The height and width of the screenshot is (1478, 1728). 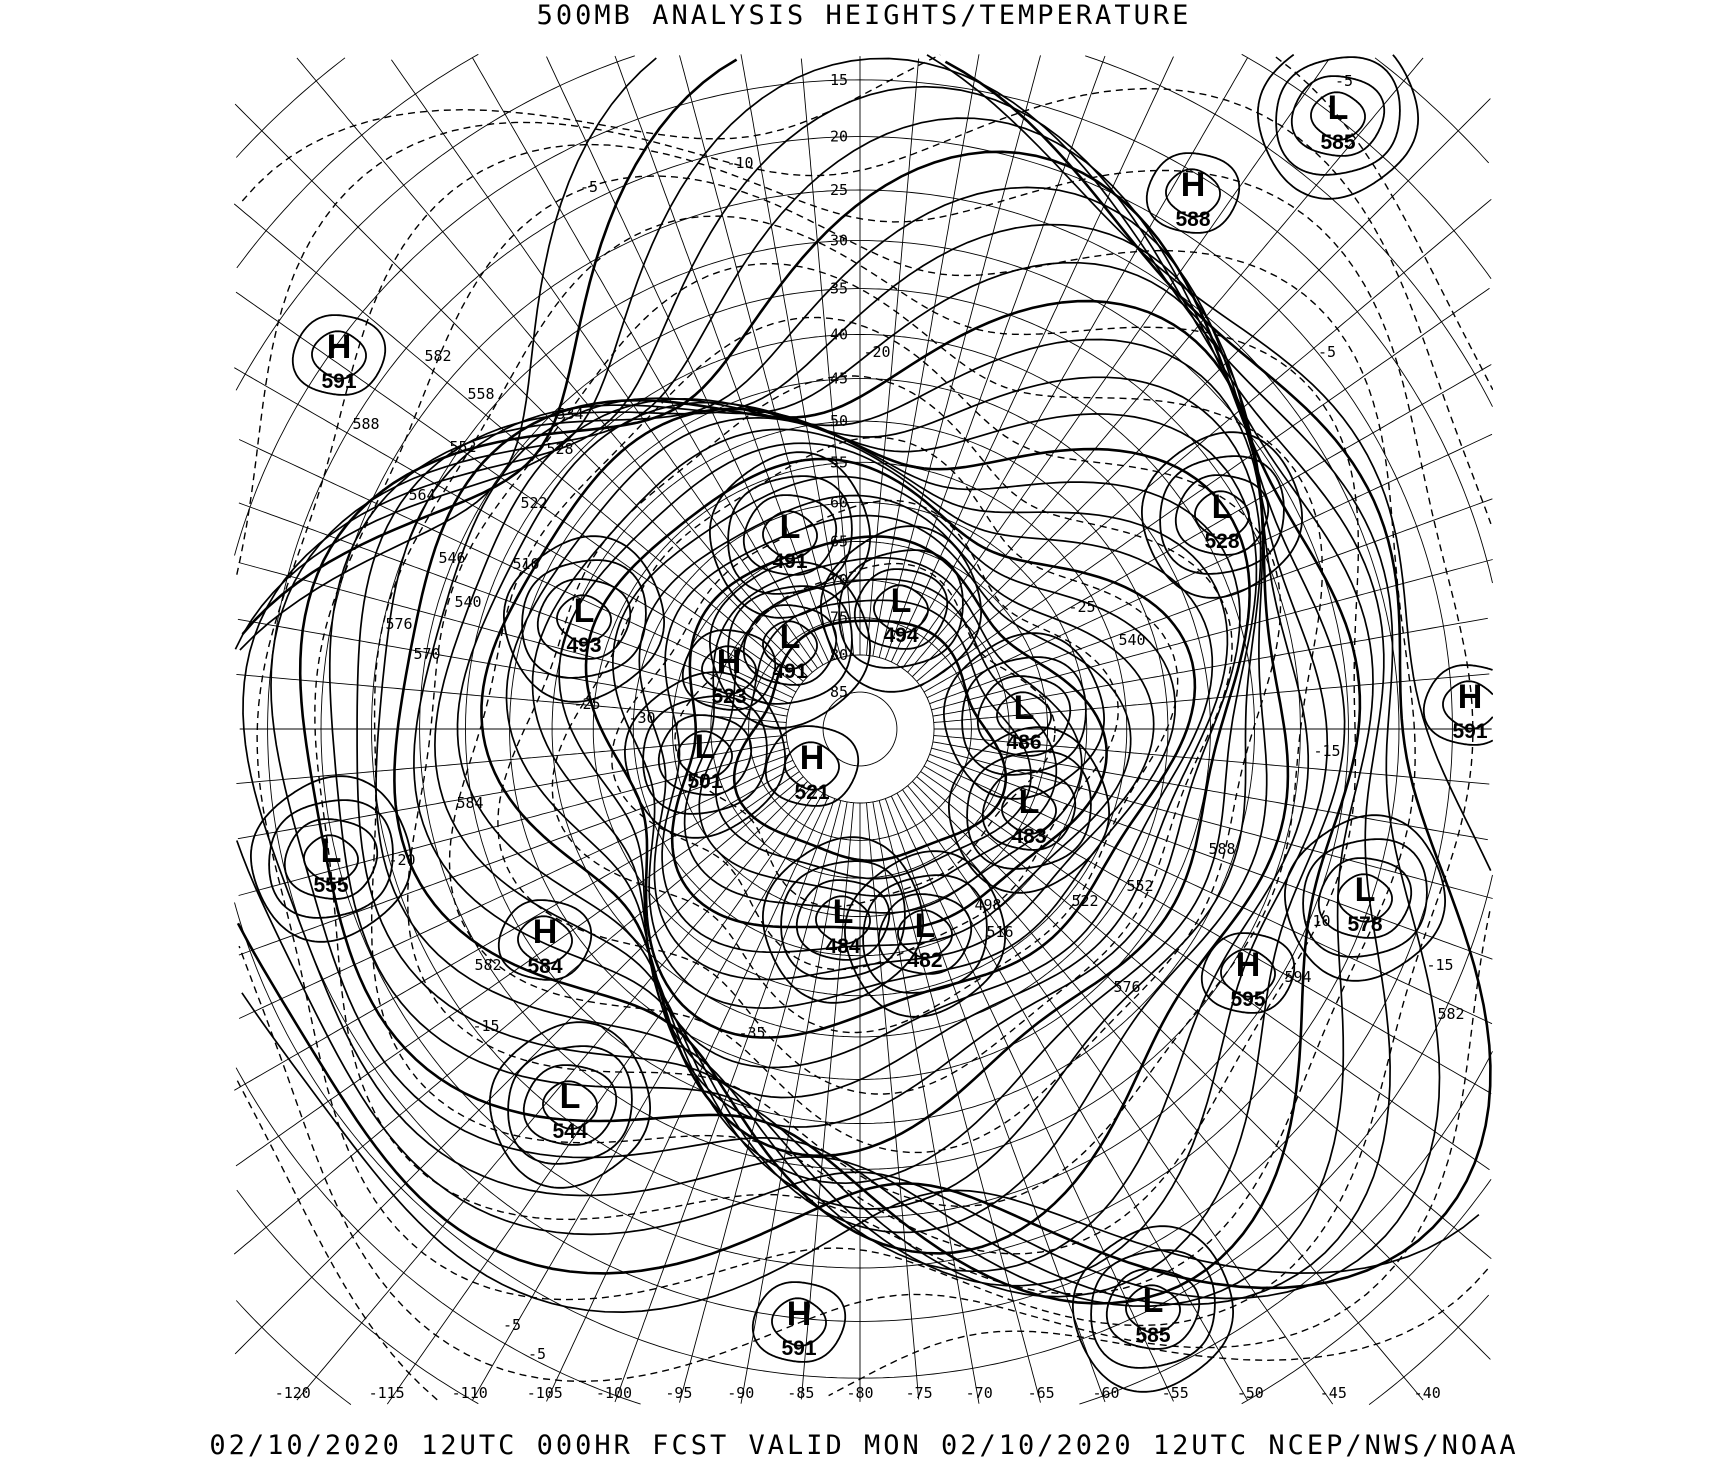 What do you see at coordinates (860, 729) in the screenshot?
I see `latitude-circle` at bounding box center [860, 729].